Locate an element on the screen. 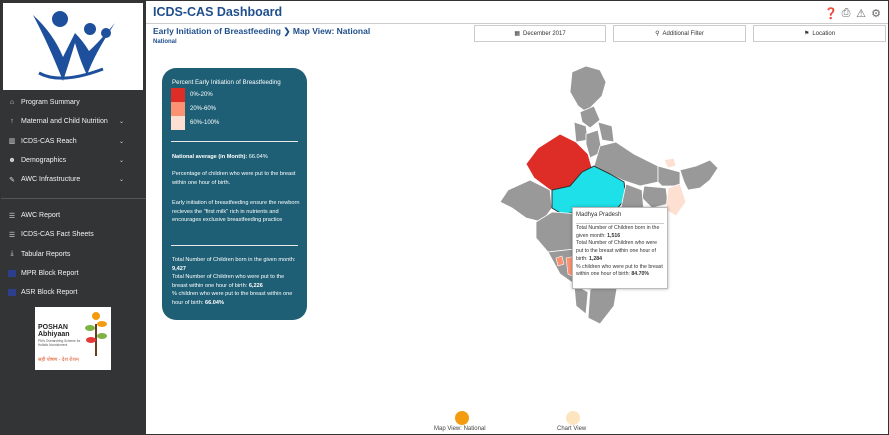 This screenshot has width=889, height=435. location-filter-button: ⚑ Location is located at coordinates (819, 33).